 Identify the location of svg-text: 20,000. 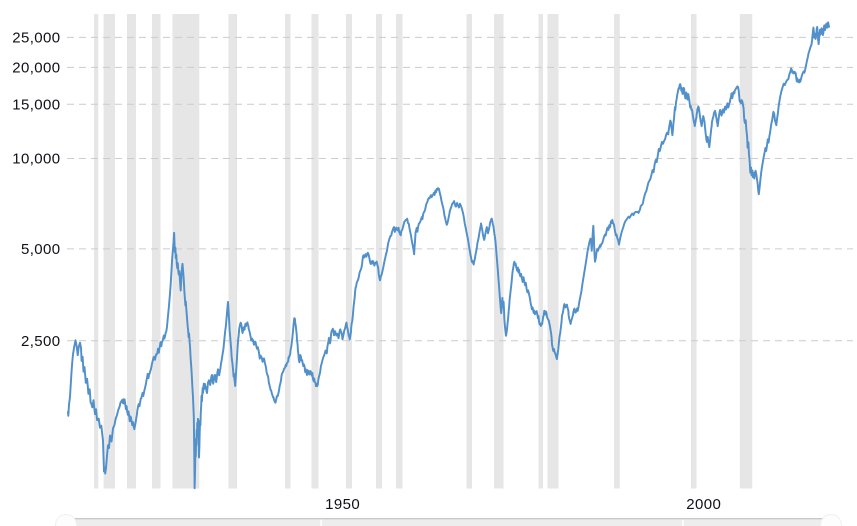
(36, 68).